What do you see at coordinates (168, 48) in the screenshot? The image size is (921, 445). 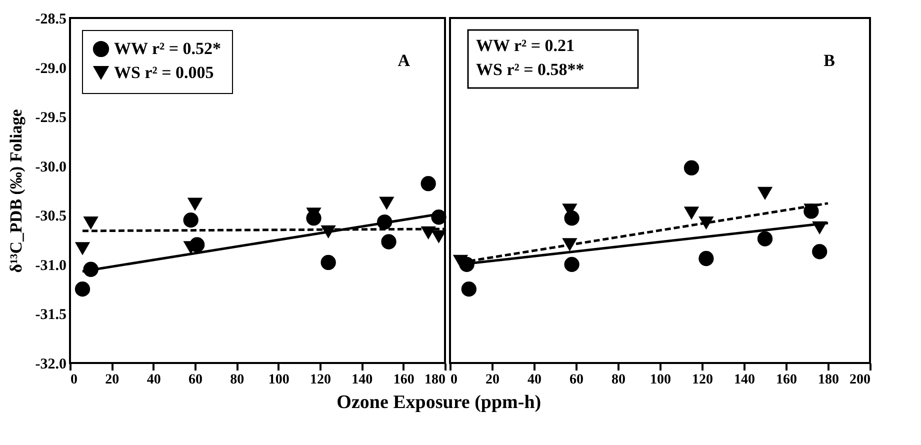 I see `legend-label: WW r² = 0.52*` at bounding box center [168, 48].